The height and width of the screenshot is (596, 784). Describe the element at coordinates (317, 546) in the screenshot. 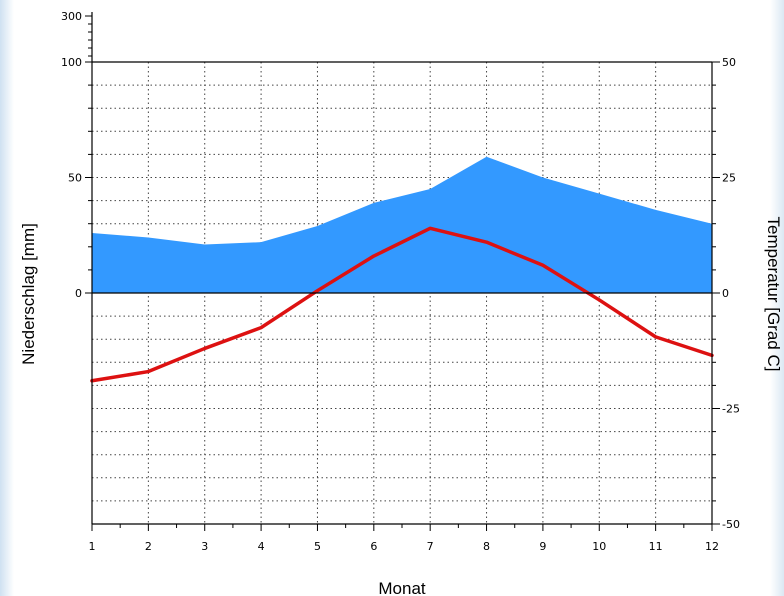

I see `x-tick-label: 5` at that location.